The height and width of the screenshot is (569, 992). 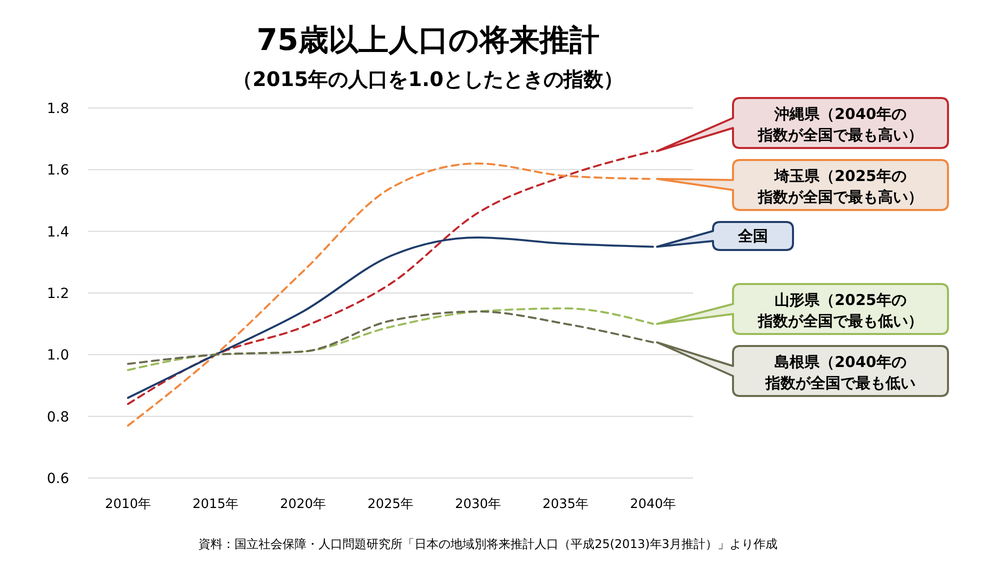 What do you see at coordinates (840, 310) in the screenshot?
I see `text: 山形県（2025年の指数が全国で最も低い）` at bounding box center [840, 310].